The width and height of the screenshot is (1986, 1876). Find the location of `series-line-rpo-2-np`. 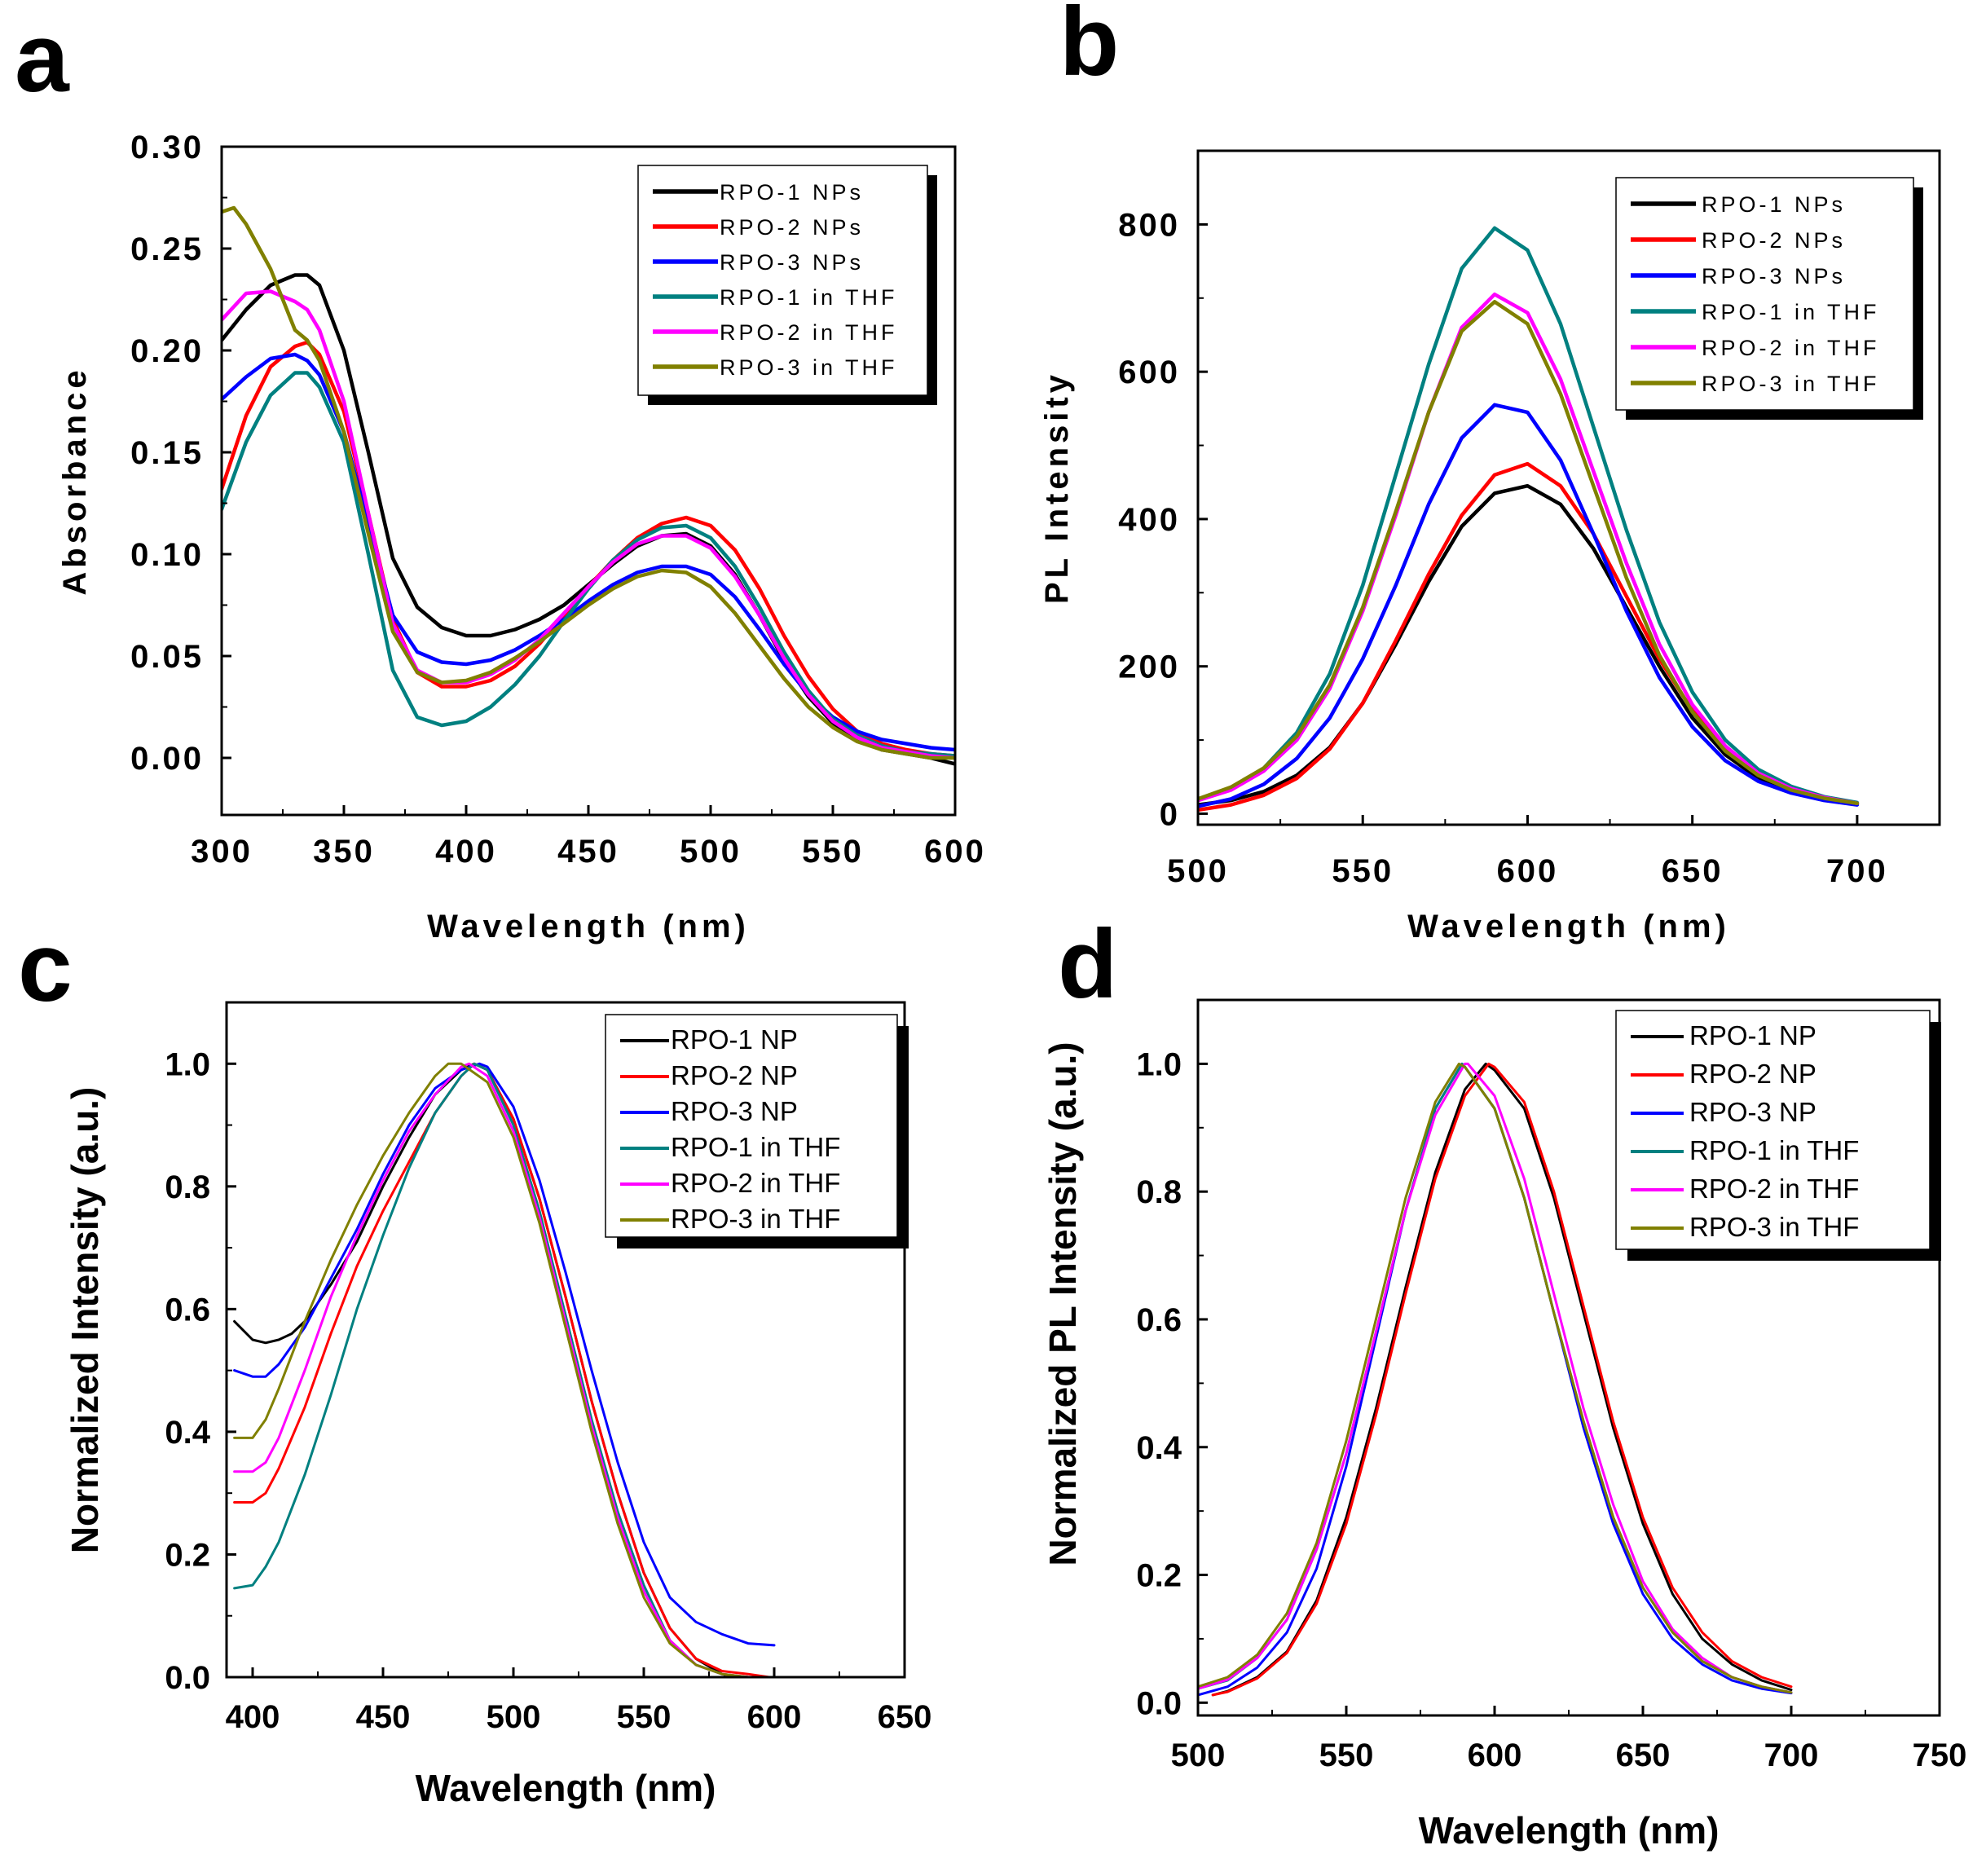

series-line-rpo-2-np is located at coordinates (1502, 1379).